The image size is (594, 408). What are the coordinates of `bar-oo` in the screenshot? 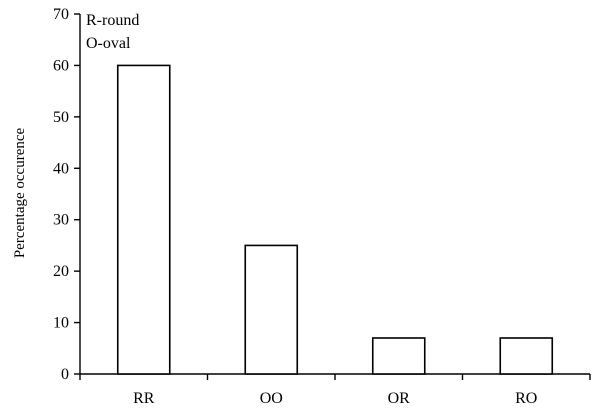 It's located at (271, 309).